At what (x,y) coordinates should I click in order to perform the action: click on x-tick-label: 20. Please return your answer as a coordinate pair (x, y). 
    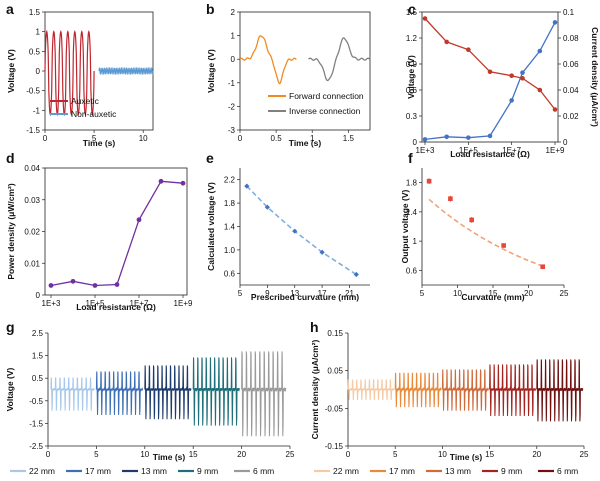
    Looking at the image, I should click on (528, 293).